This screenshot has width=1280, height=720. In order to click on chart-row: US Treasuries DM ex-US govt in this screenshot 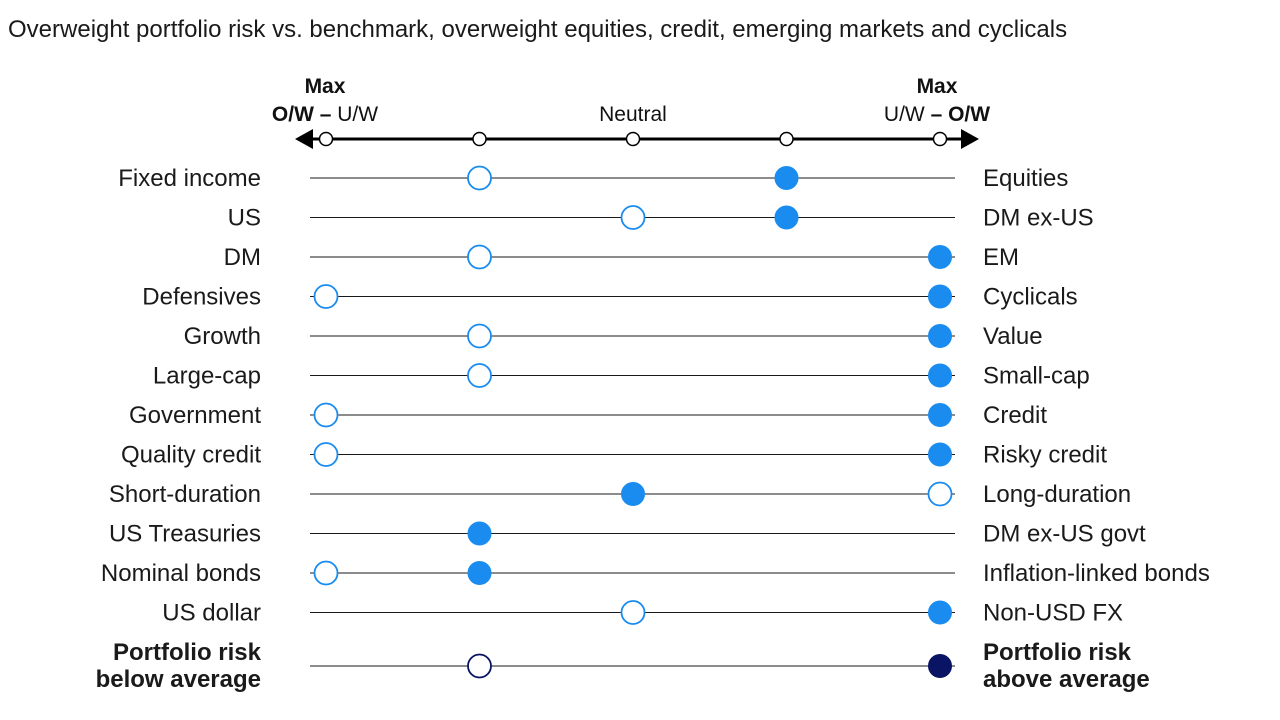, I will do `click(627, 534)`.